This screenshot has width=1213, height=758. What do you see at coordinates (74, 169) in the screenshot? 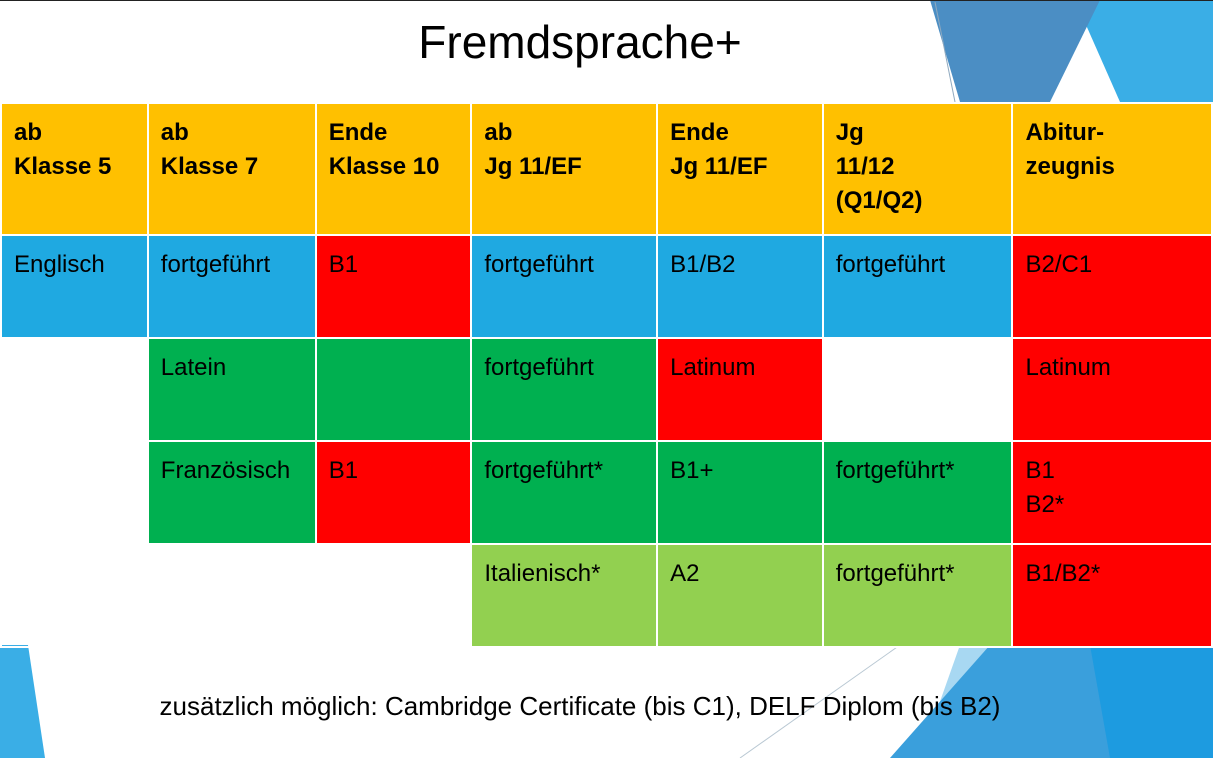
I see `header-cell: ab Klasse 5` at bounding box center [74, 169].